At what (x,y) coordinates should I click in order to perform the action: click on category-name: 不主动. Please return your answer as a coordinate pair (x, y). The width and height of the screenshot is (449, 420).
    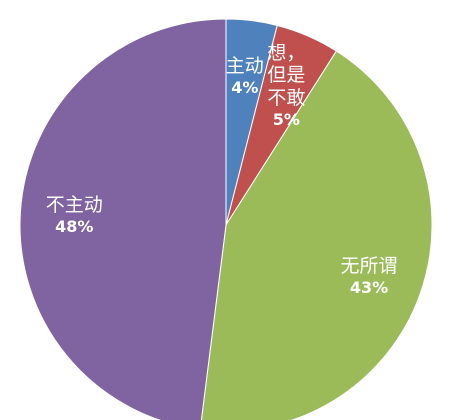
    Looking at the image, I should click on (74, 205).